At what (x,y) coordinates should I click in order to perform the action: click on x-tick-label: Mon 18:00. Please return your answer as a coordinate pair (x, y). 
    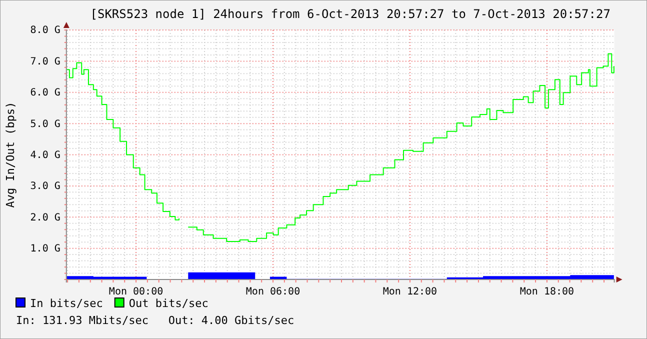
    Looking at the image, I should click on (547, 292).